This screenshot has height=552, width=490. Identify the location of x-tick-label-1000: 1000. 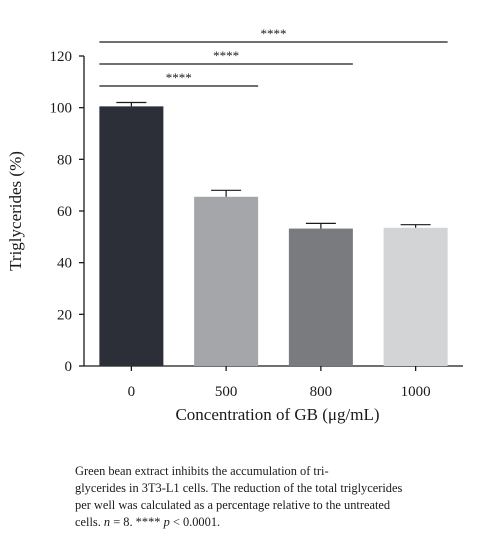
(416, 392).